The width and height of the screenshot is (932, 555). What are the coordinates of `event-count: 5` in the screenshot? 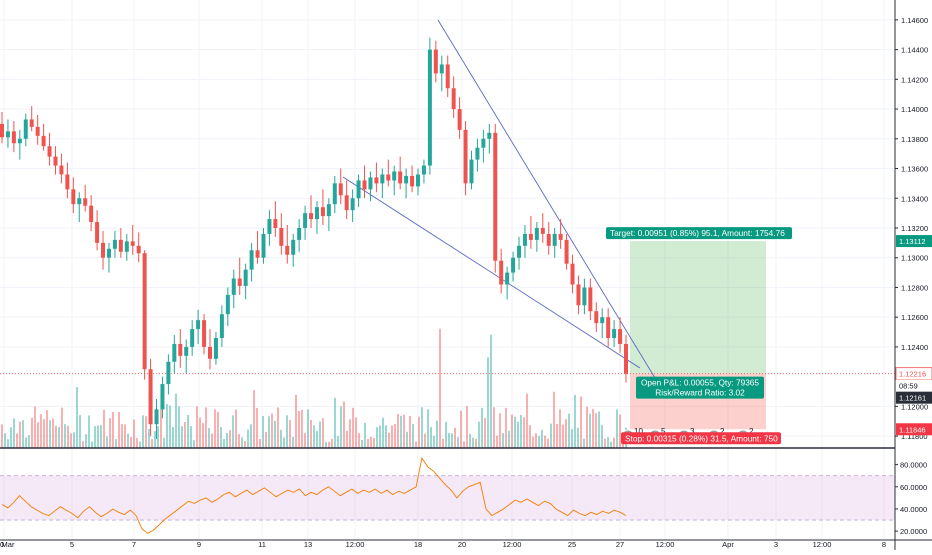 It's located at (663, 431).